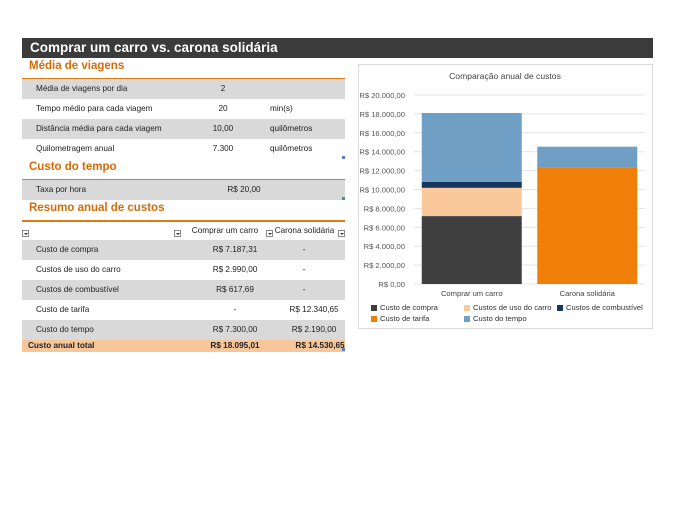 This screenshot has width=675, height=520. What do you see at coordinates (67, 249) in the screenshot?
I see `row-label: Custo de compra` at bounding box center [67, 249].